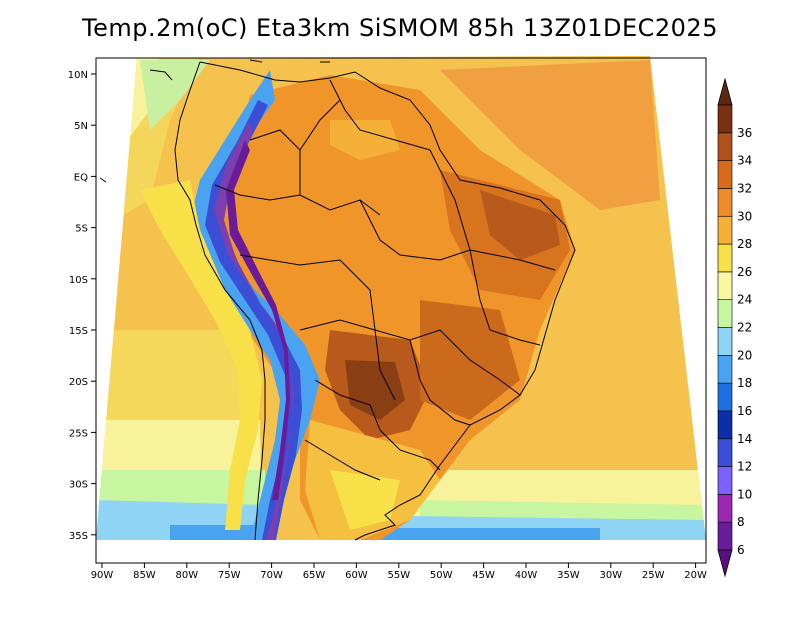  What do you see at coordinates (741, 550) in the screenshot?
I see `colorbar-label: 6` at bounding box center [741, 550].